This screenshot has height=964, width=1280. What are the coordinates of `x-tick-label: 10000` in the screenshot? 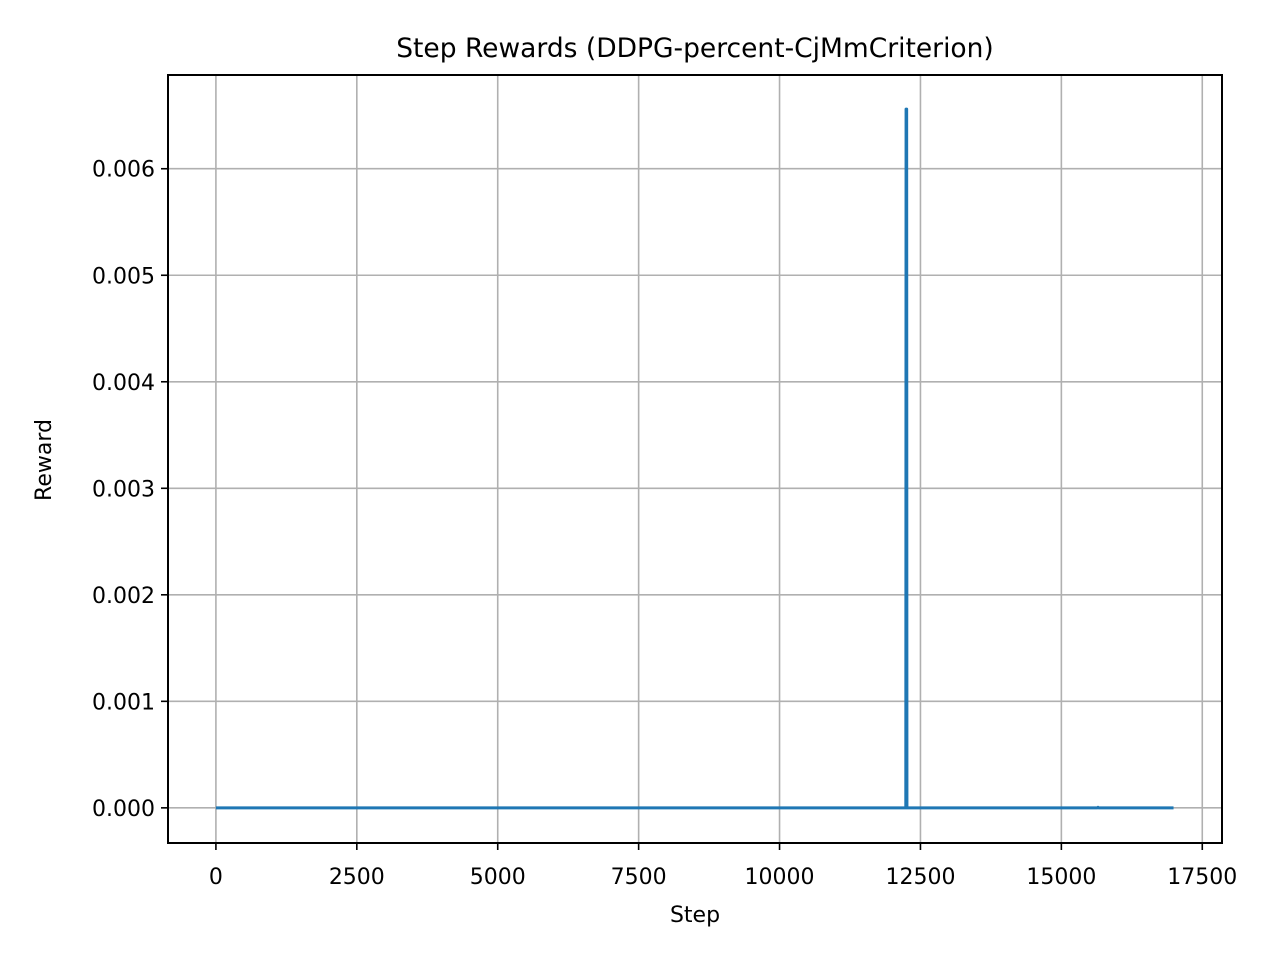 It's located at (780, 877).